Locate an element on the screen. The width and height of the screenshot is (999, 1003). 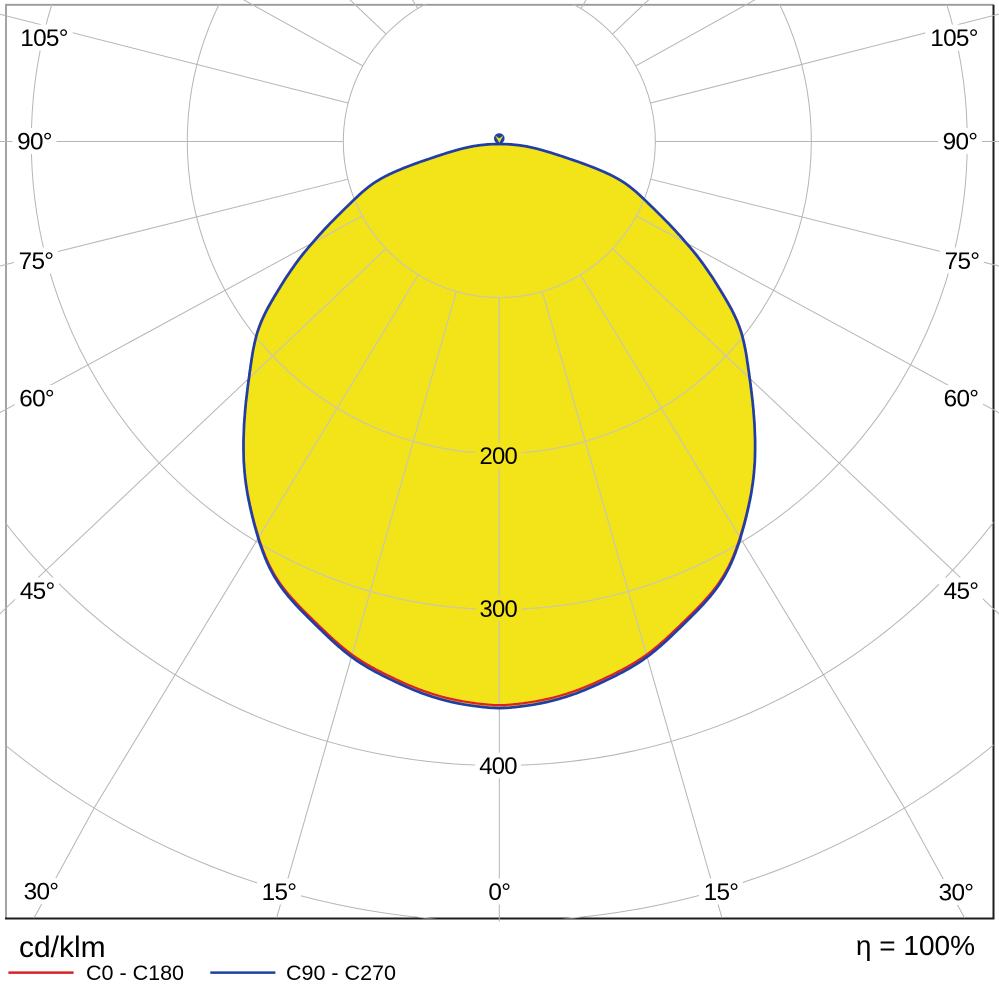
svg-text: C90 - C270 is located at coordinates (341, 973).